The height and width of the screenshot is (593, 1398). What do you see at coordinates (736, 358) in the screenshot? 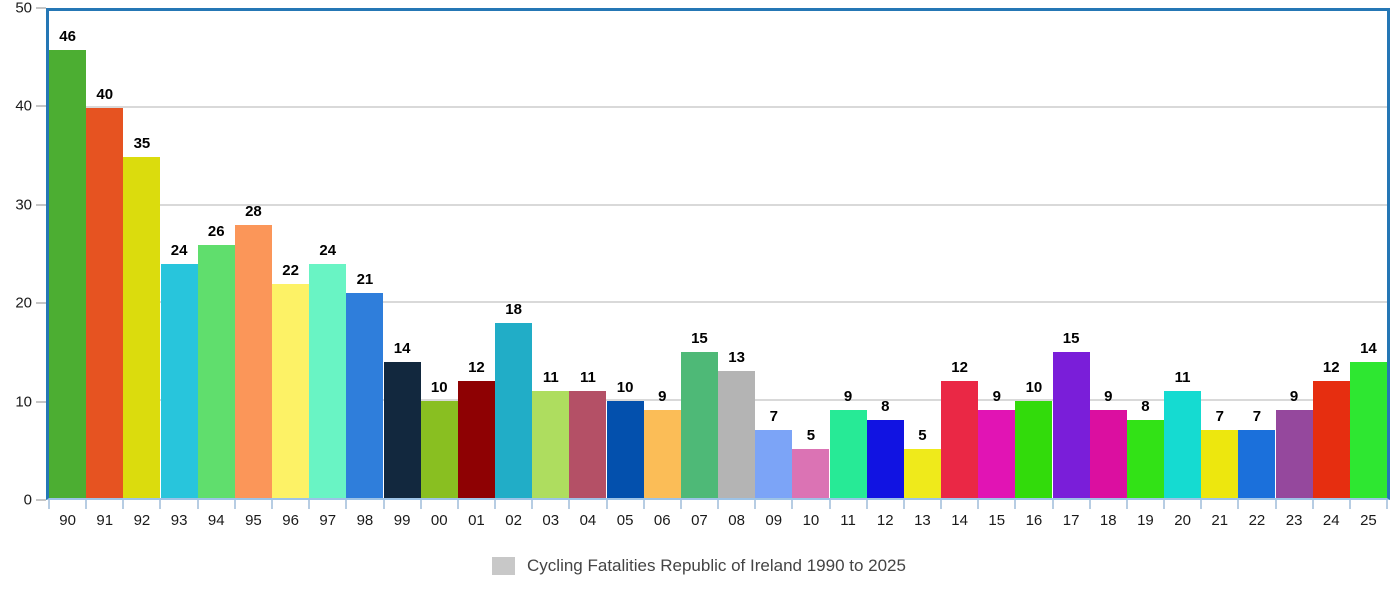
I see `bar-value-label: 13` at bounding box center [736, 358].